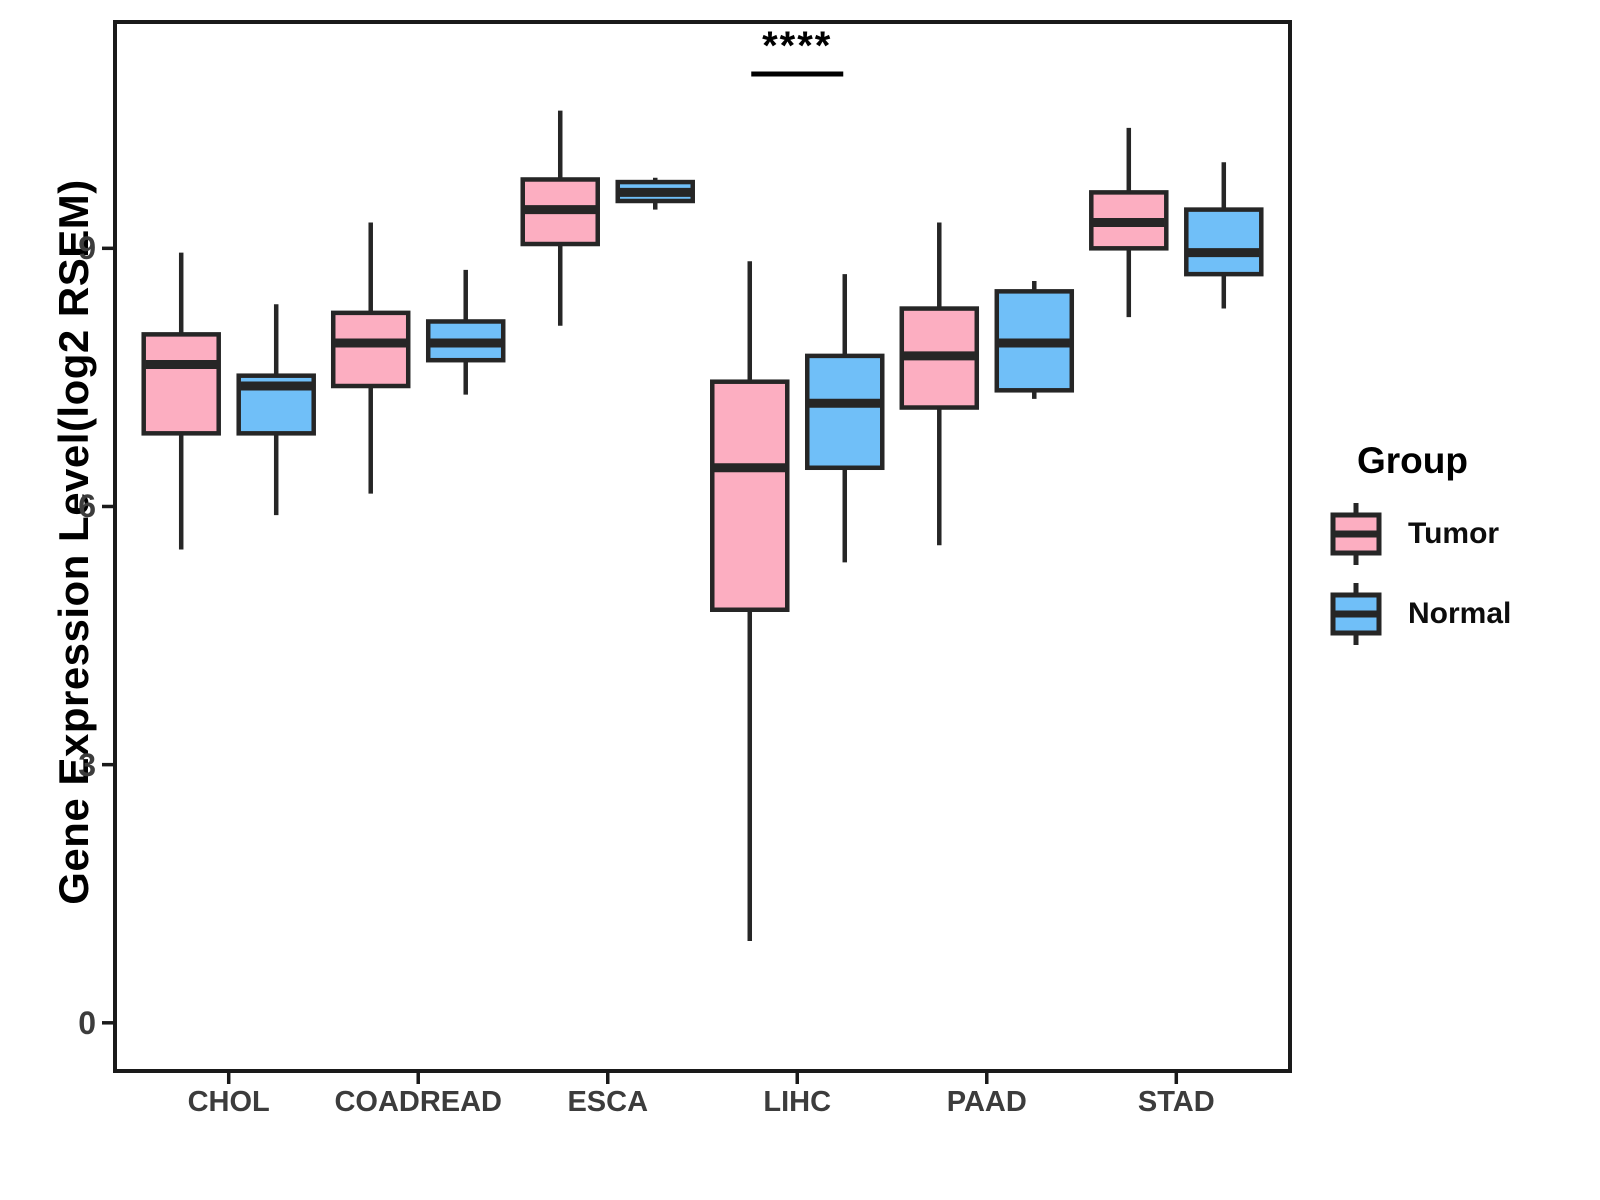 This screenshot has width=1600, height=1200. What do you see at coordinates (1129, 222) in the screenshot?
I see `box-tumor-stad` at bounding box center [1129, 222].